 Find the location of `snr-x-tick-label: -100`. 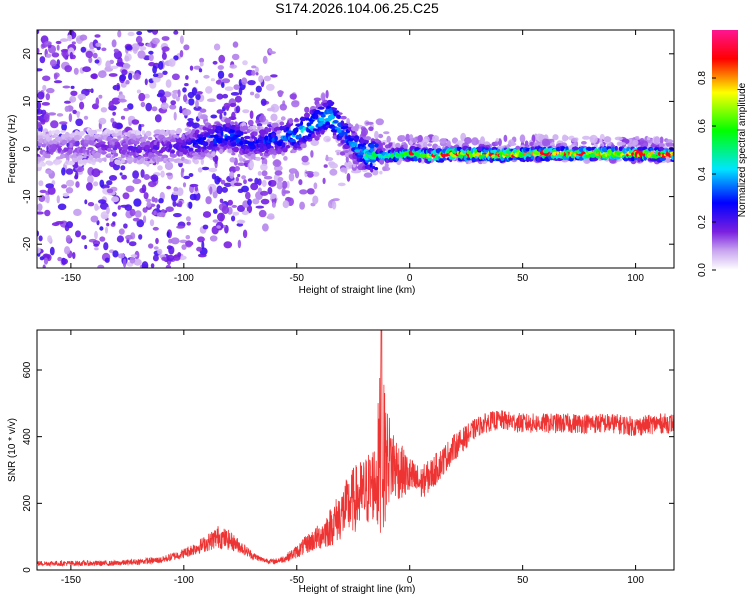

snr-x-tick-label: -100 is located at coordinates (184, 580).